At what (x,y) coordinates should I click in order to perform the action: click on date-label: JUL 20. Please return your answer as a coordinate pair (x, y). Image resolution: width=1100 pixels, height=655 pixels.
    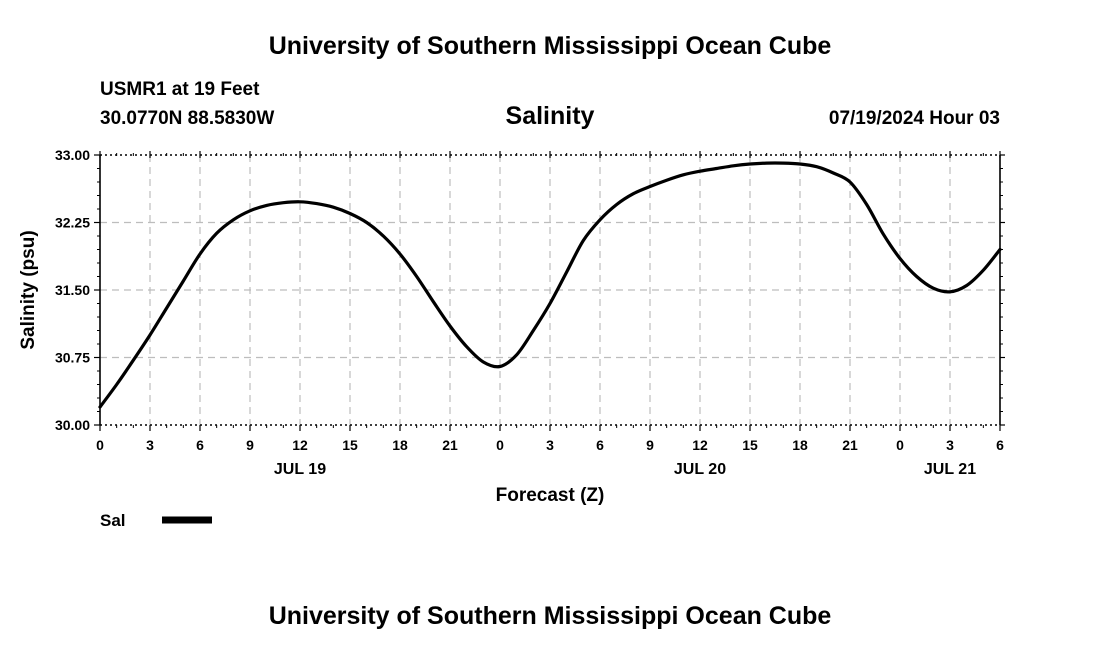
    Looking at the image, I should click on (700, 469).